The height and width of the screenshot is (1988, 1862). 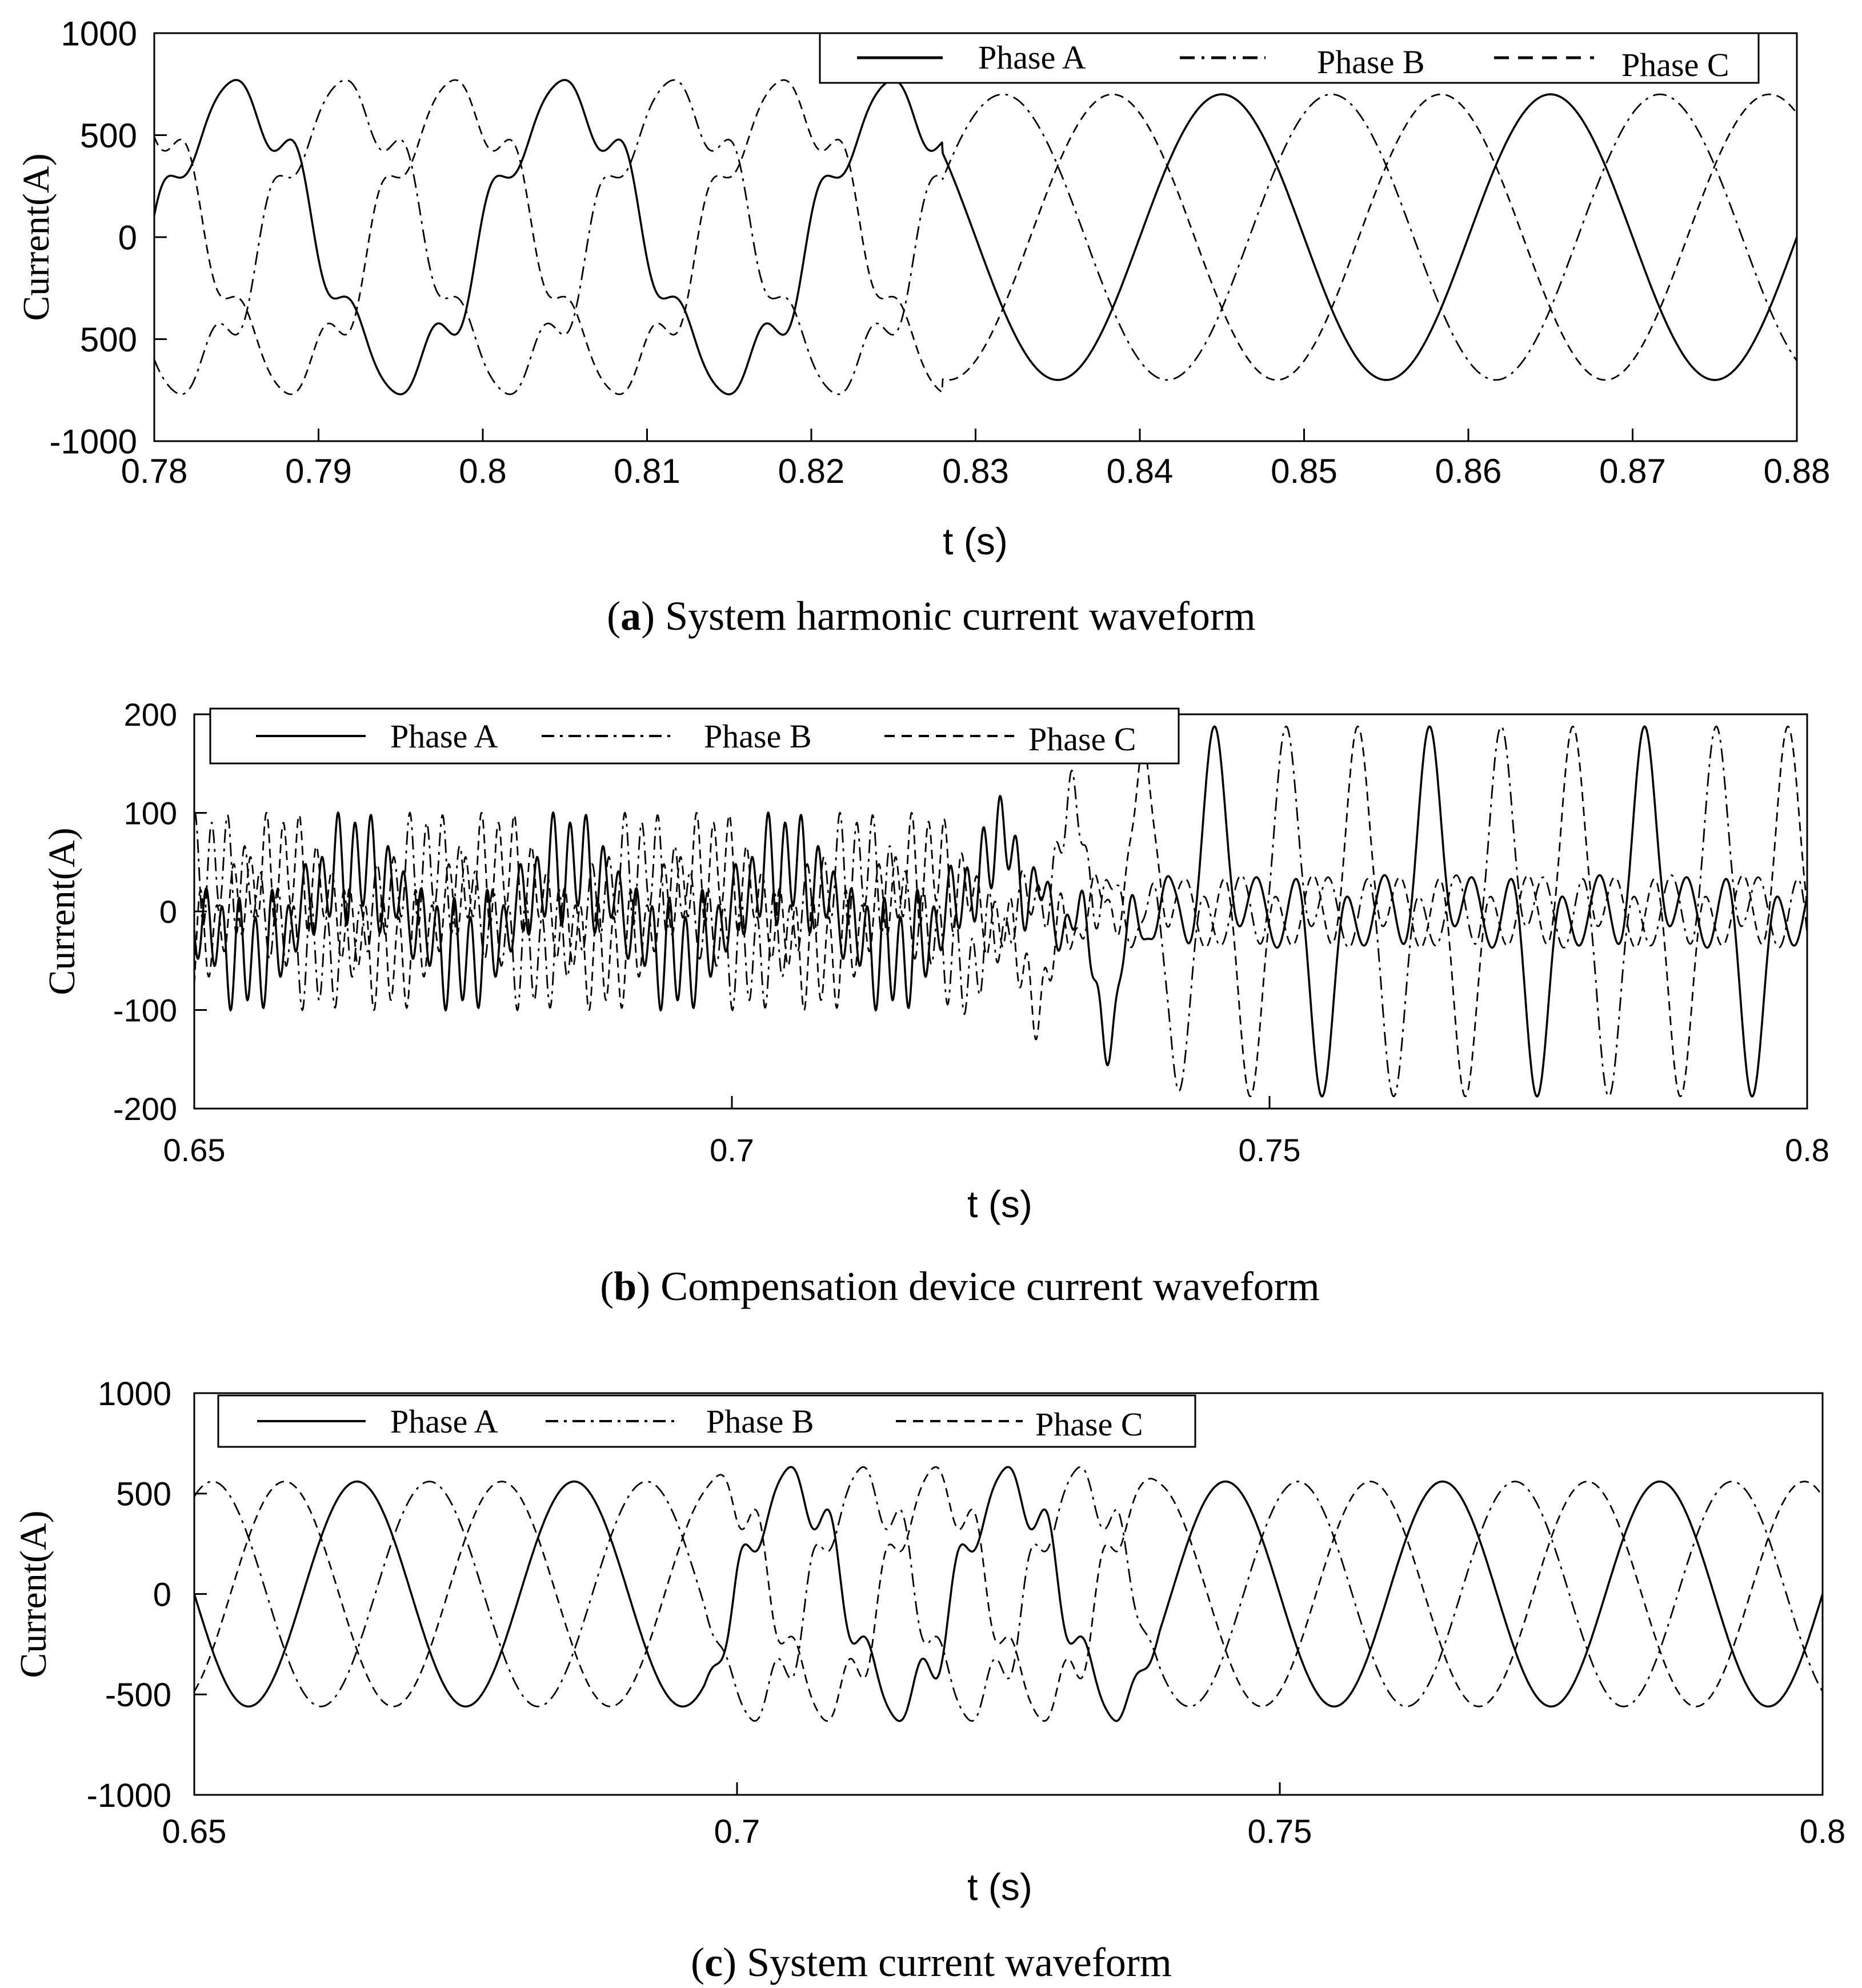 What do you see at coordinates (975, 471) in the screenshot?
I see `panel-a-x-tick-label: 0.83` at bounding box center [975, 471].